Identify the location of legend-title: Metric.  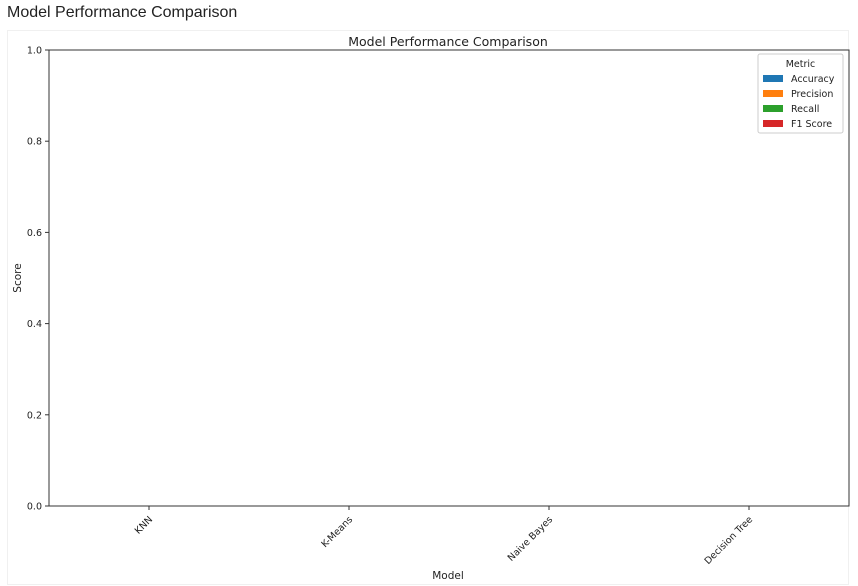
(801, 64).